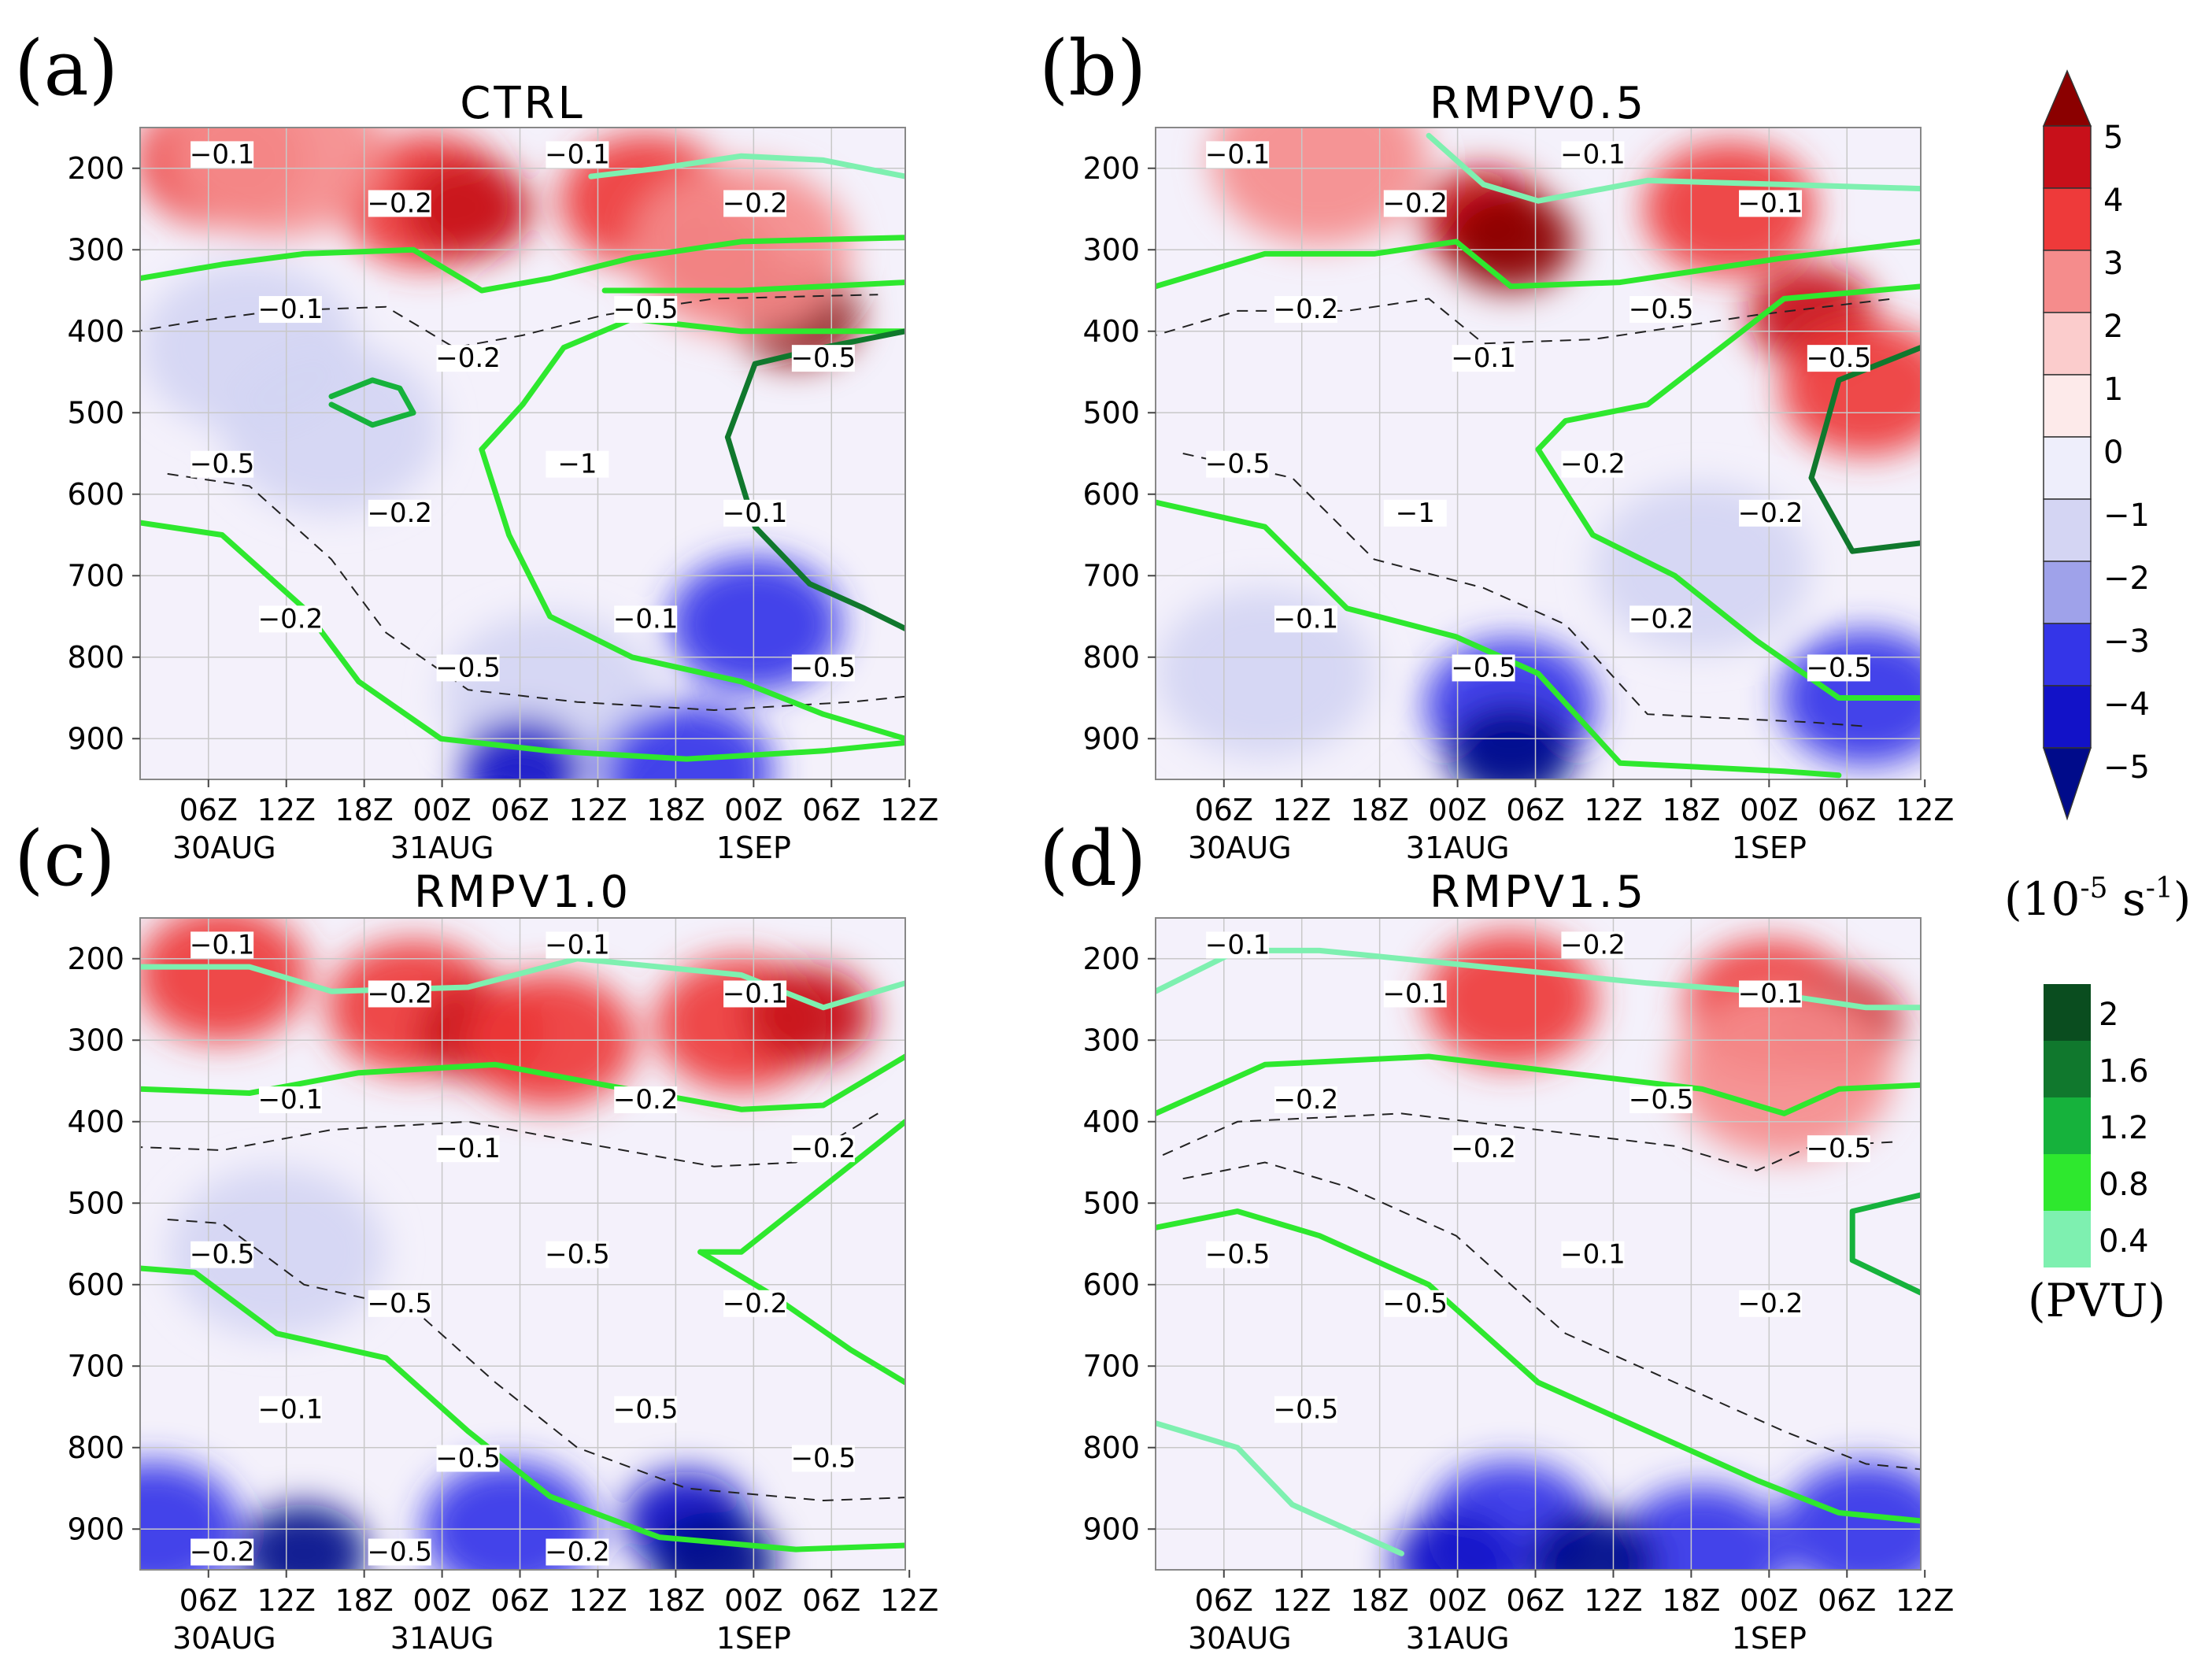  I want to click on colorbar-unit: (10-5 s-1), so click(2097, 899).